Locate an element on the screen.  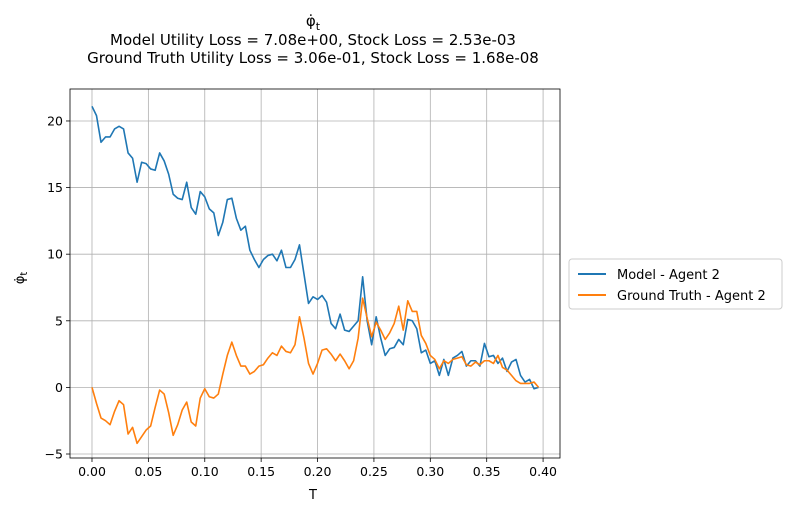
y-axis-label-phi: φ̇ is located at coordinates (20, 280).